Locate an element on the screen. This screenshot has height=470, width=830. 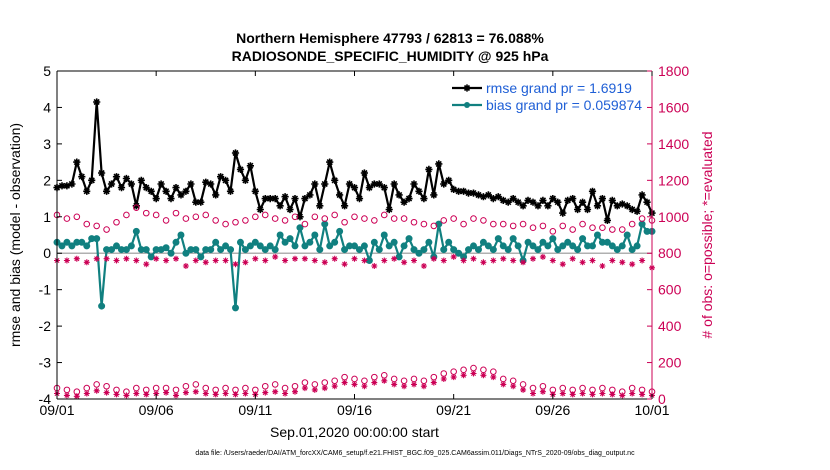
y-axis-label: rmse and bias (model - observation) is located at coordinates (15, 235).